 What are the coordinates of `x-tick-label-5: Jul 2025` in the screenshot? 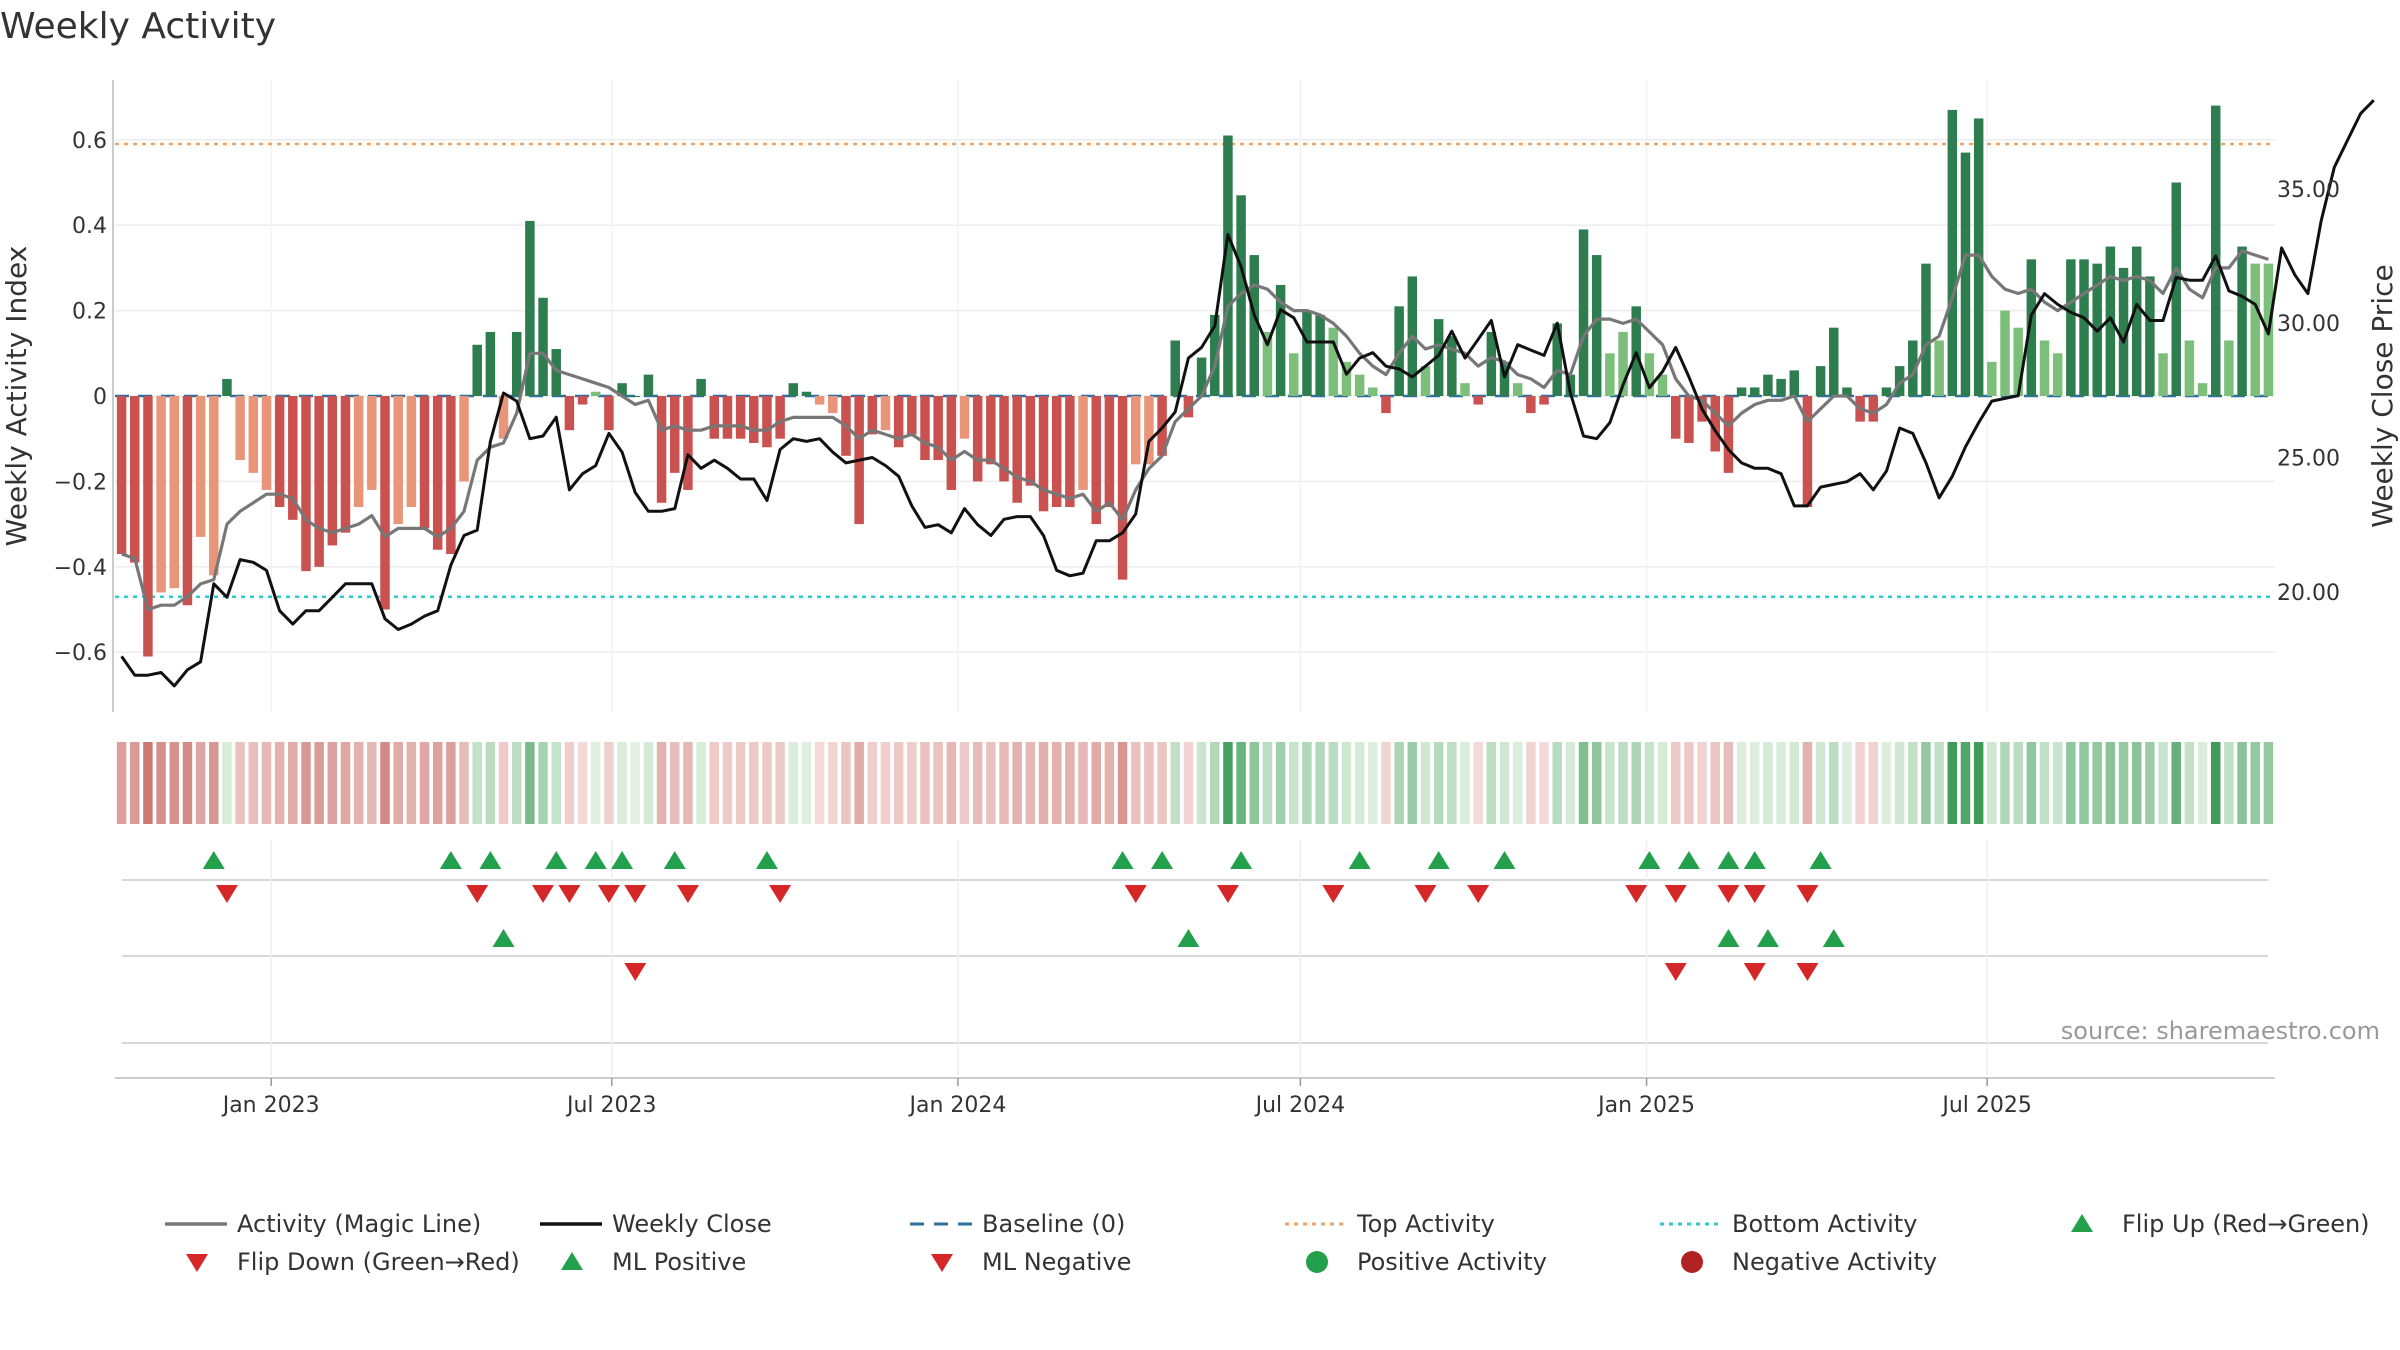 It's located at (1986, 1105).